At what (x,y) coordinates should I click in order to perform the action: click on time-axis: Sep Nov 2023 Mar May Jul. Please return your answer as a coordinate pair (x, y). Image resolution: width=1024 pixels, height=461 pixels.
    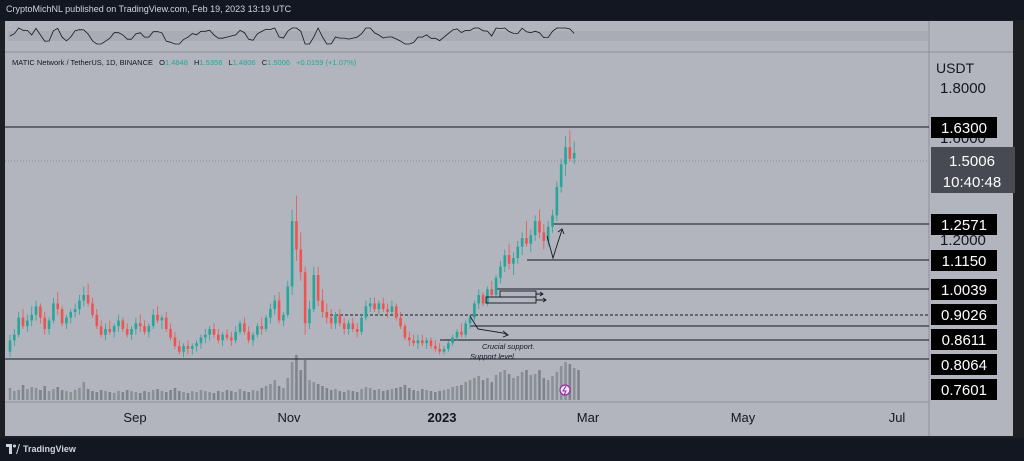
    Looking at the image, I should click on (514, 417).